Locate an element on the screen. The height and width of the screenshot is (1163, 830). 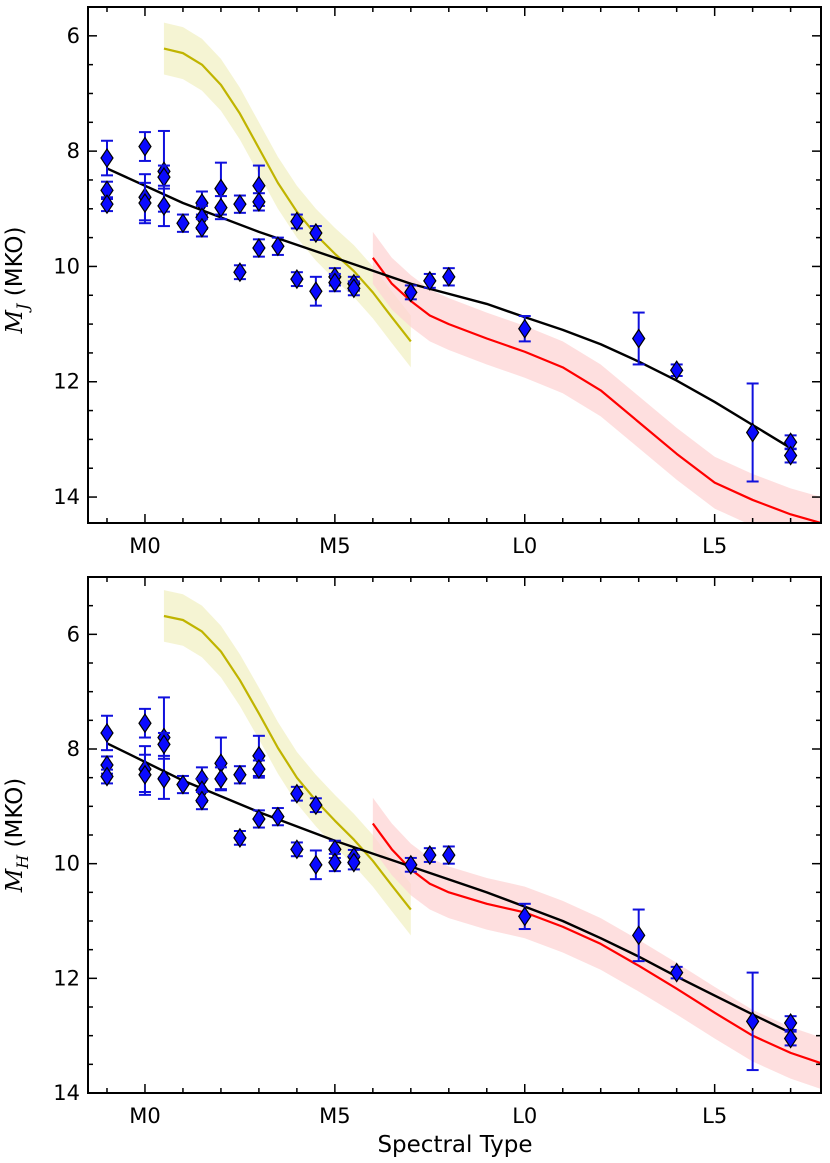
mj-y-tick-label: 10 is located at coordinates (66, 266).